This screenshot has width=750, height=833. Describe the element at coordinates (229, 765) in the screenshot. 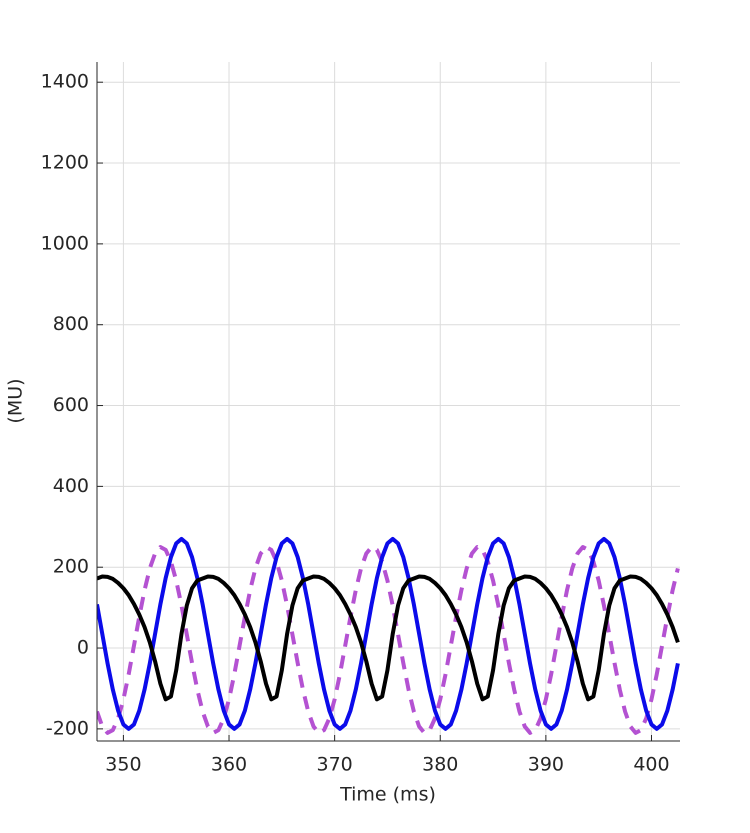

I see `x-tick-label: 360` at that location.